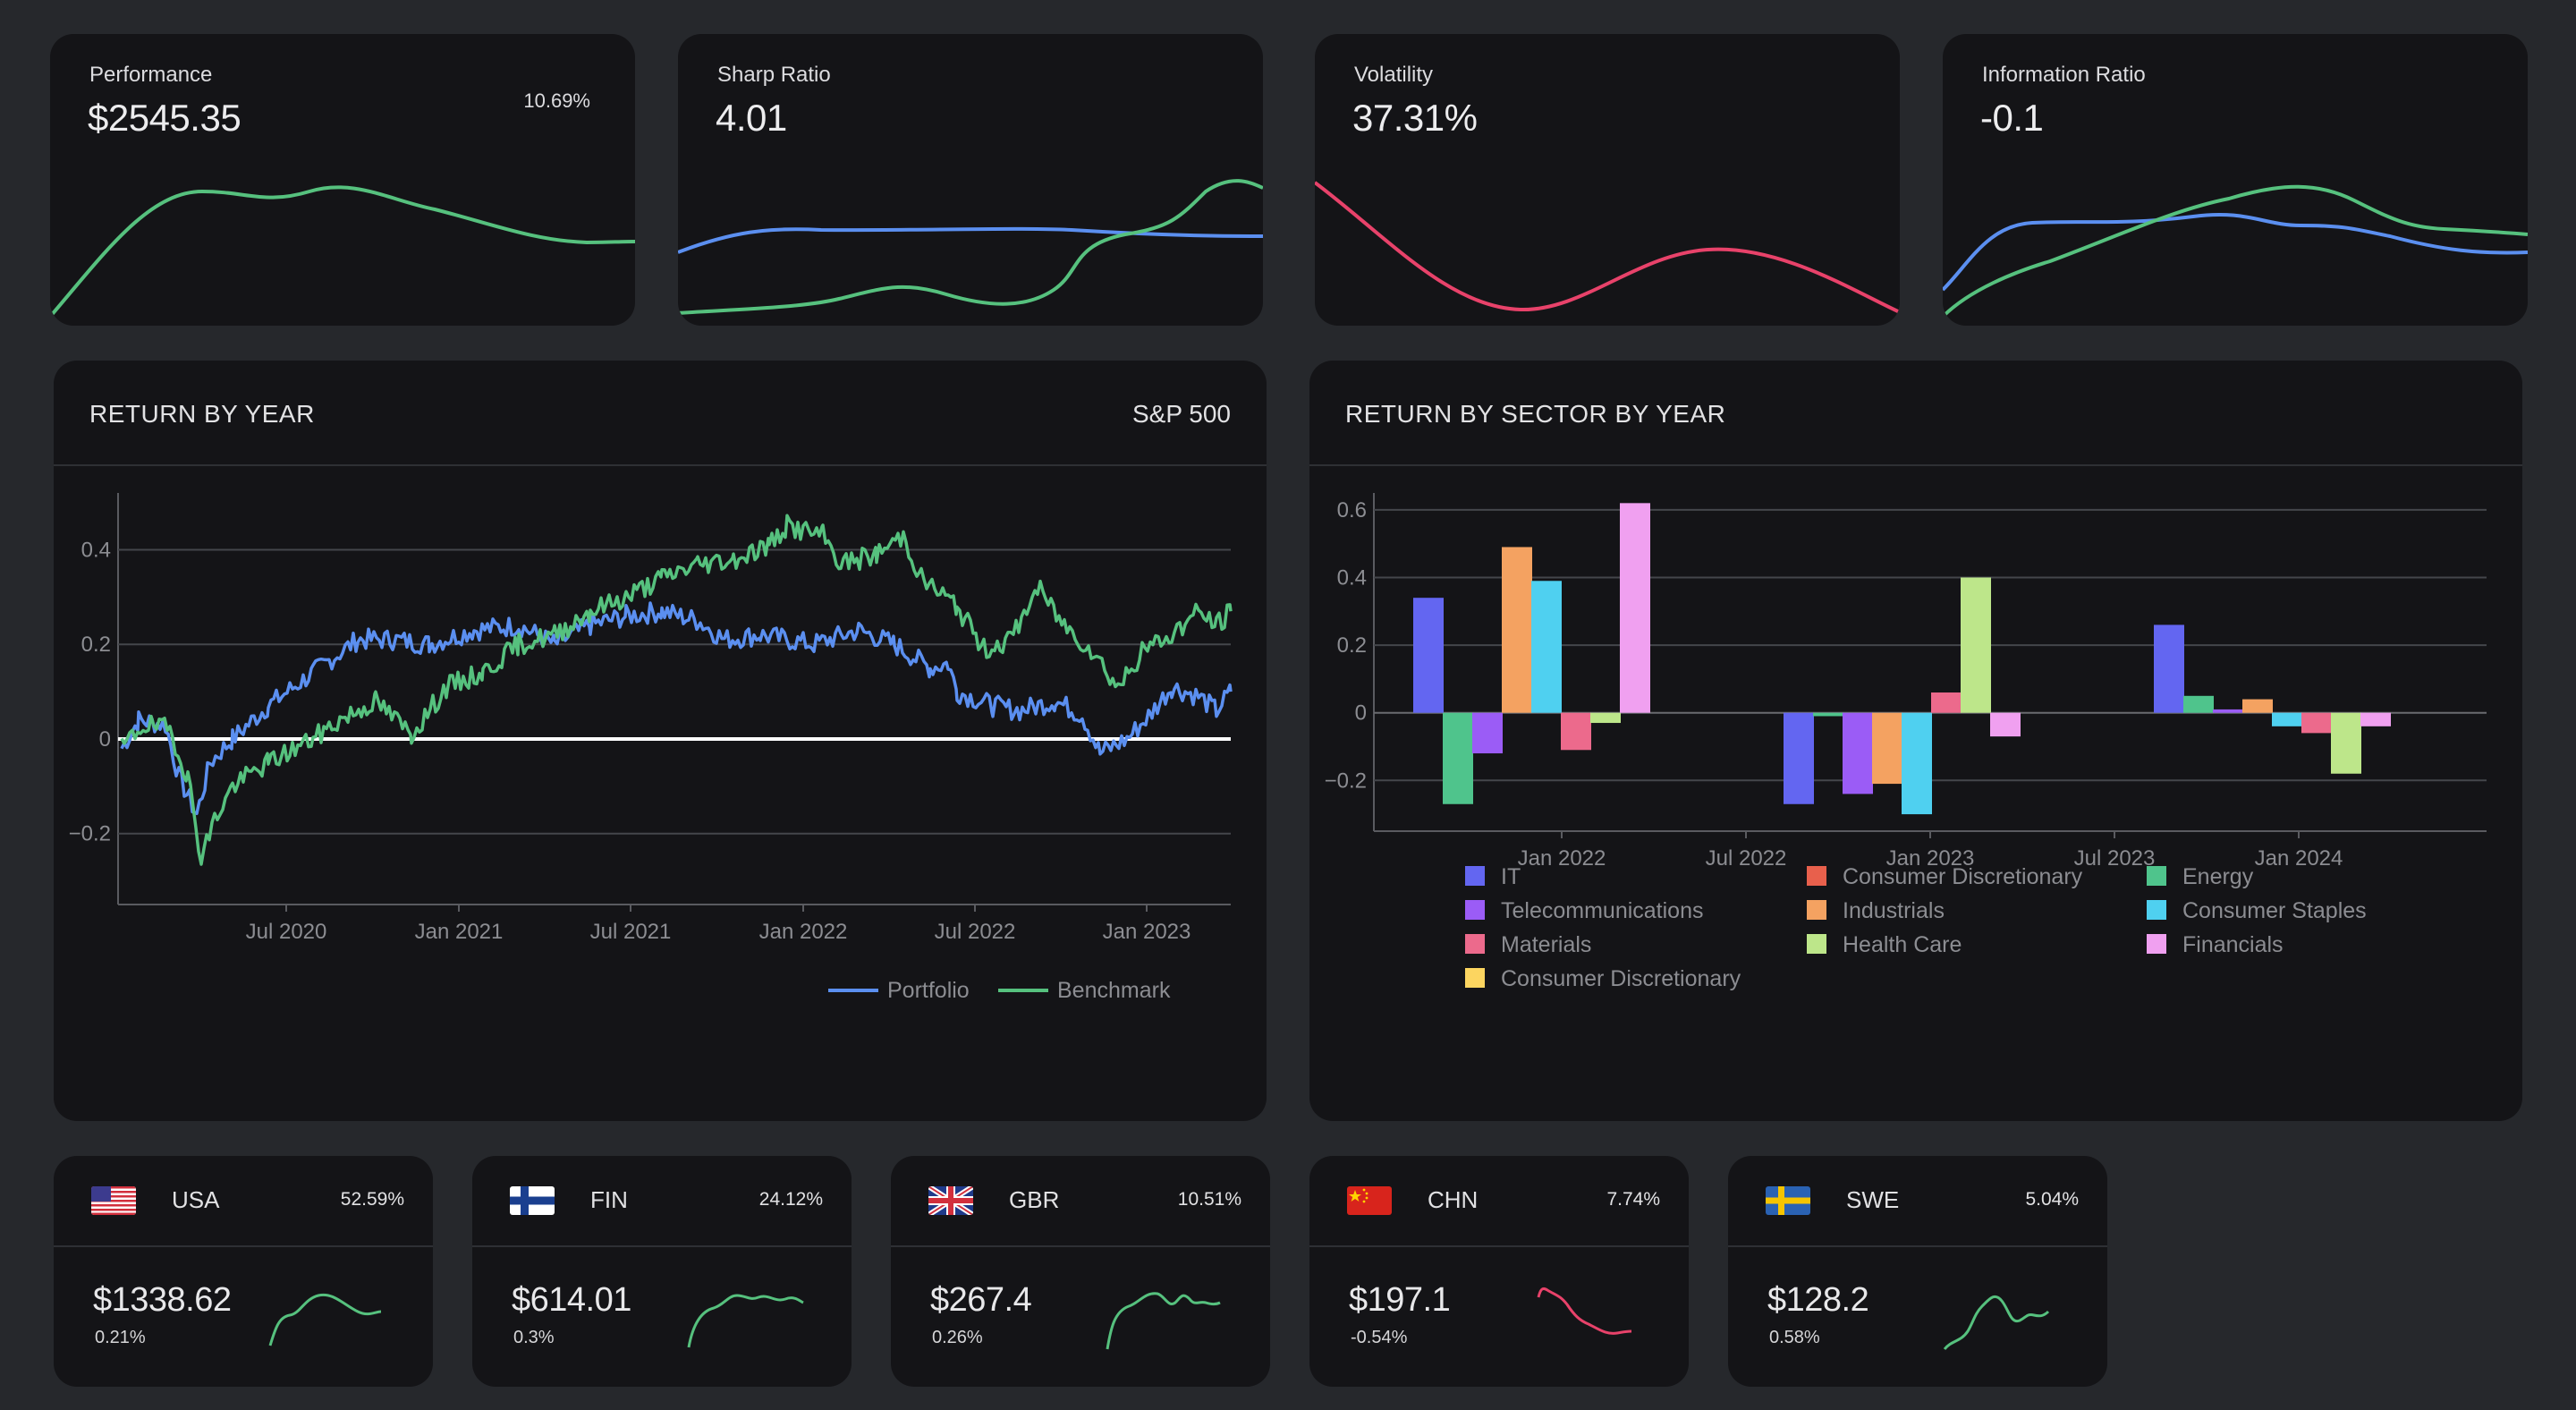 The height and width of the screenshot is (1410, 2576). Describe the element at coordinates (1379, 1338) in the screenshot. I see `country-change: -0.54%` at that location.